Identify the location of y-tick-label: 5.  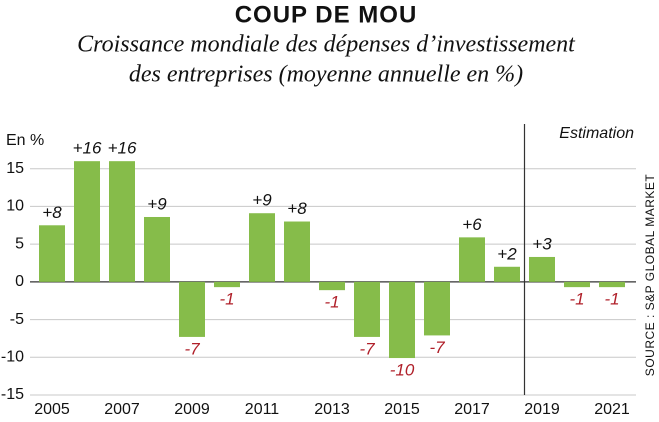
(19, 243).